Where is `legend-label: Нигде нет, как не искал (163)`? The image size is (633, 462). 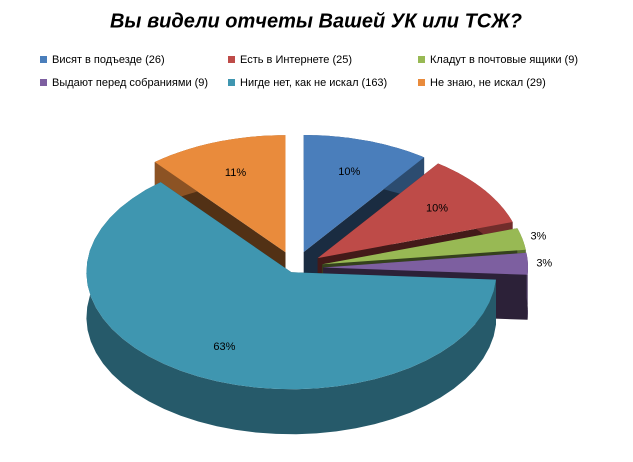 legend-label: Нигде нет, как не искал (163) is located at coordinates (313, 83).